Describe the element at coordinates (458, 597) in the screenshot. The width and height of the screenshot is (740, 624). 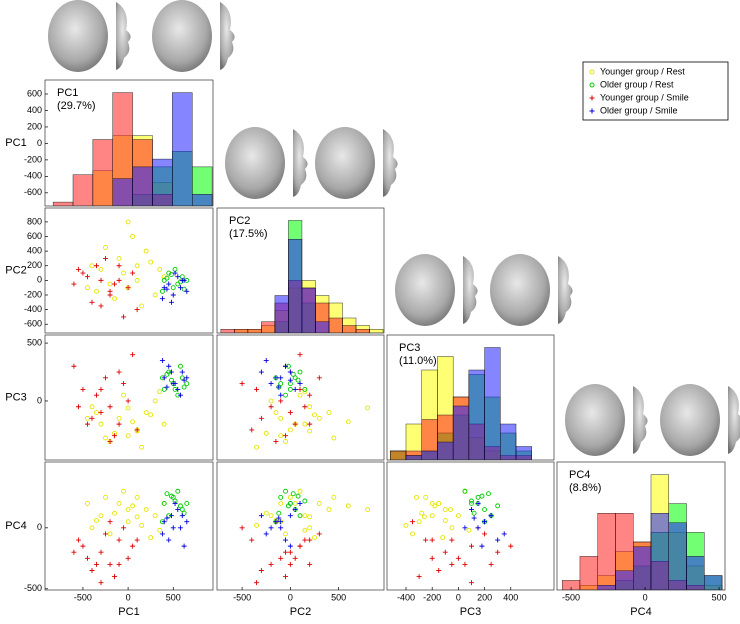
I see `x-tick-label: 0` at that location.